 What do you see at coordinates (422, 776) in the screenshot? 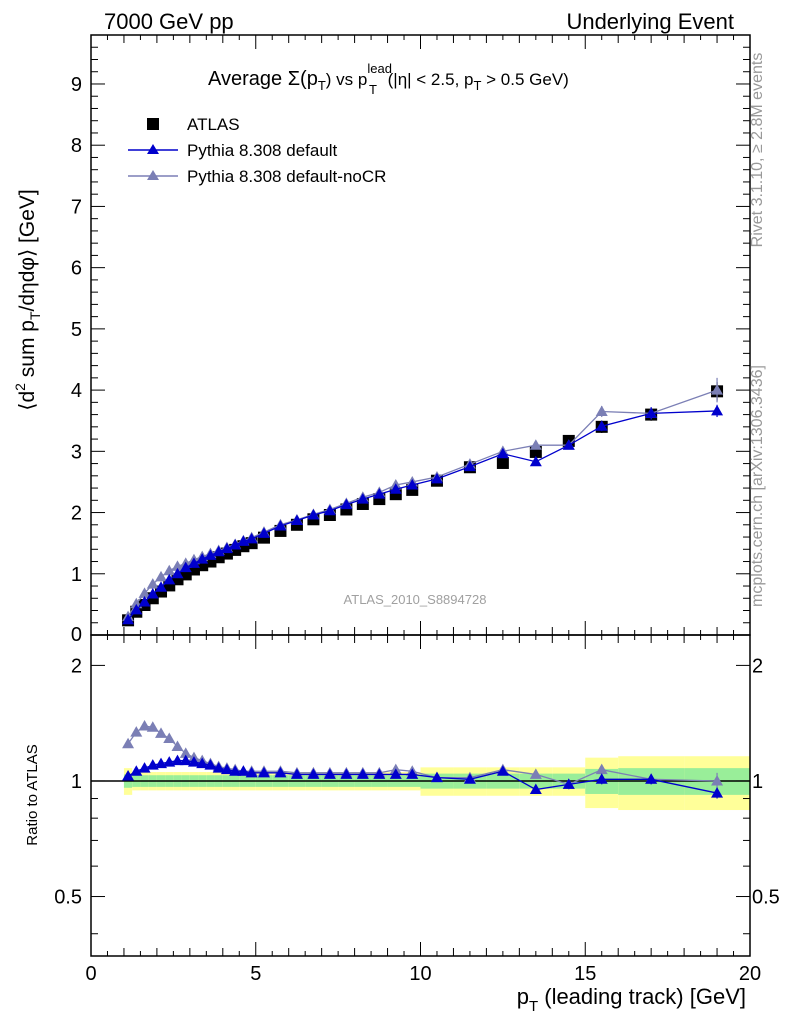
I see `series-line` at bounding box center [422, 776].